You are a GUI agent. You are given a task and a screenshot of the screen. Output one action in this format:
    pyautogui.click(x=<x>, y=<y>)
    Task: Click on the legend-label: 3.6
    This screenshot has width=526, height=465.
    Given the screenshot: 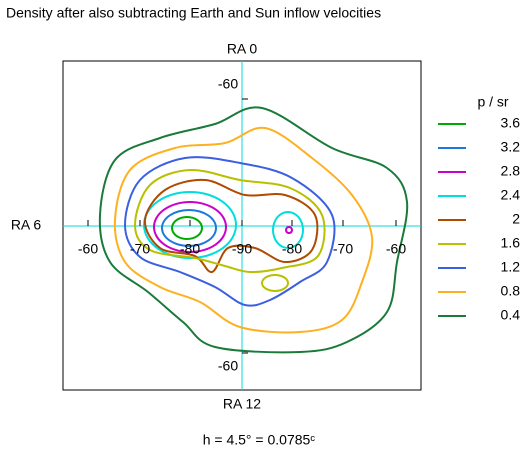 What is the action you would take?
    pyautogui.click(x=511, y=123)
    